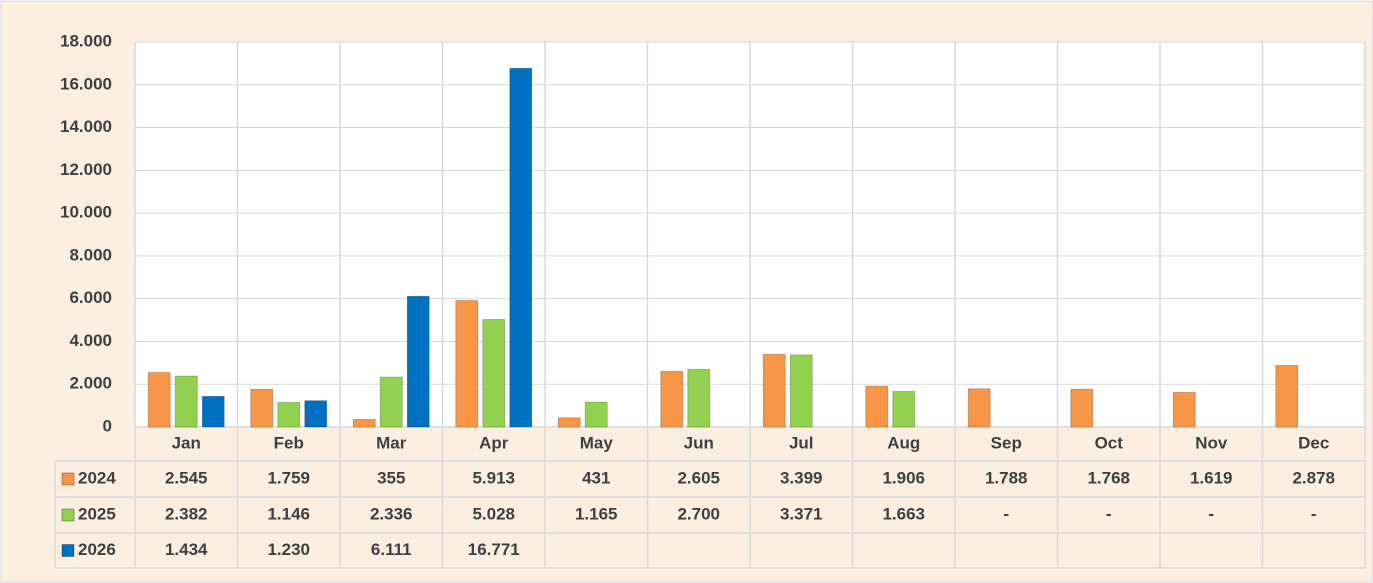 This screenshot has height=583, width=1373. I want to click on table-value: 5.028, so click(493, 513).